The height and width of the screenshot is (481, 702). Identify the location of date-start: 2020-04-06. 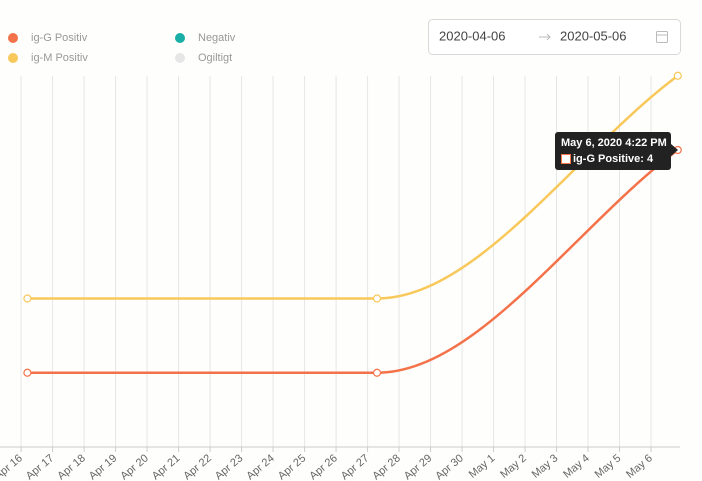
(472, 35).